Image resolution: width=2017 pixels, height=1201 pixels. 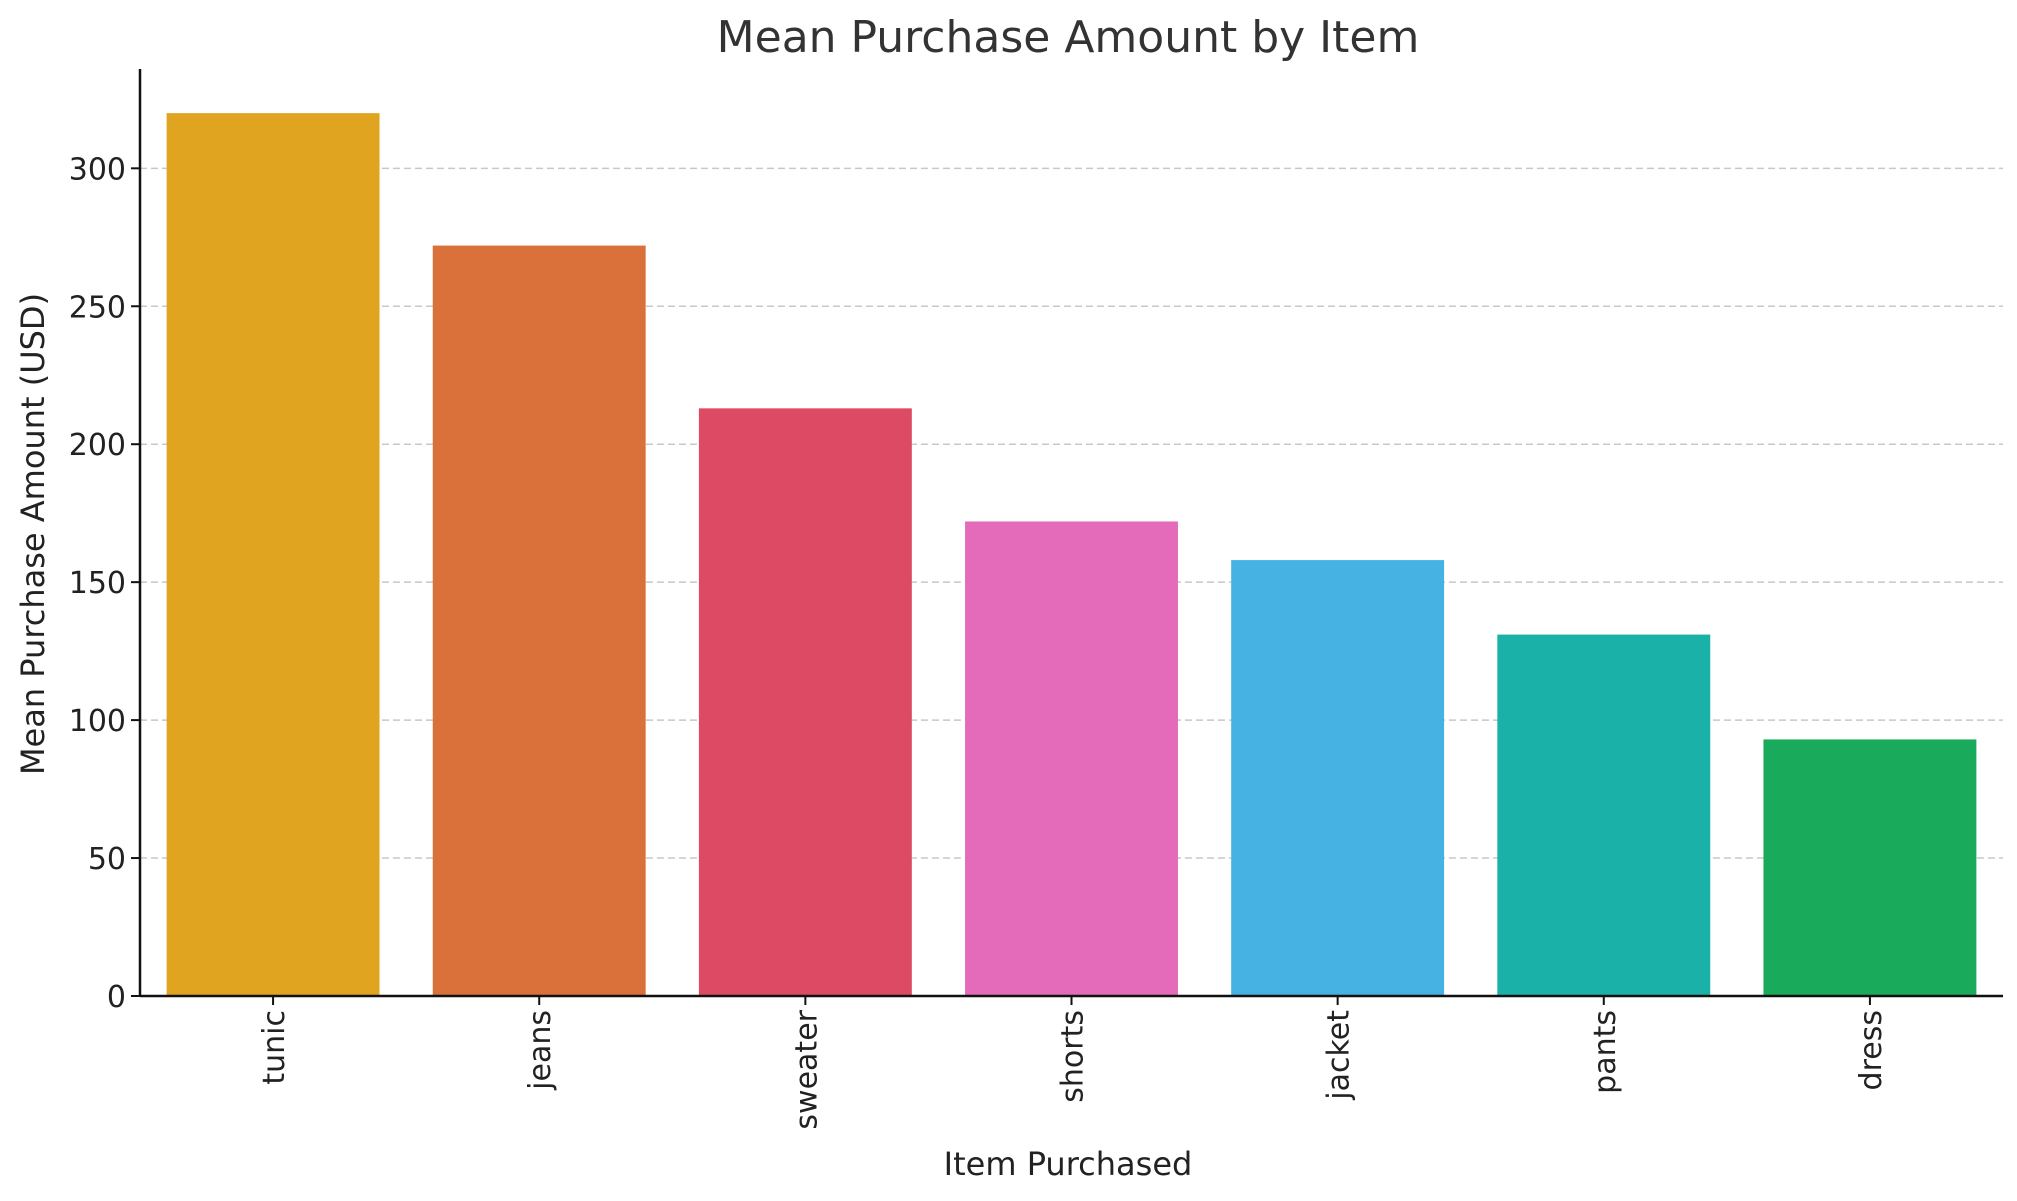 What do you see at coordinates (1068, 1164) in the screenshot?
I see `x-axis-label: Item Purchased` at bounding box center [1068, 1164].